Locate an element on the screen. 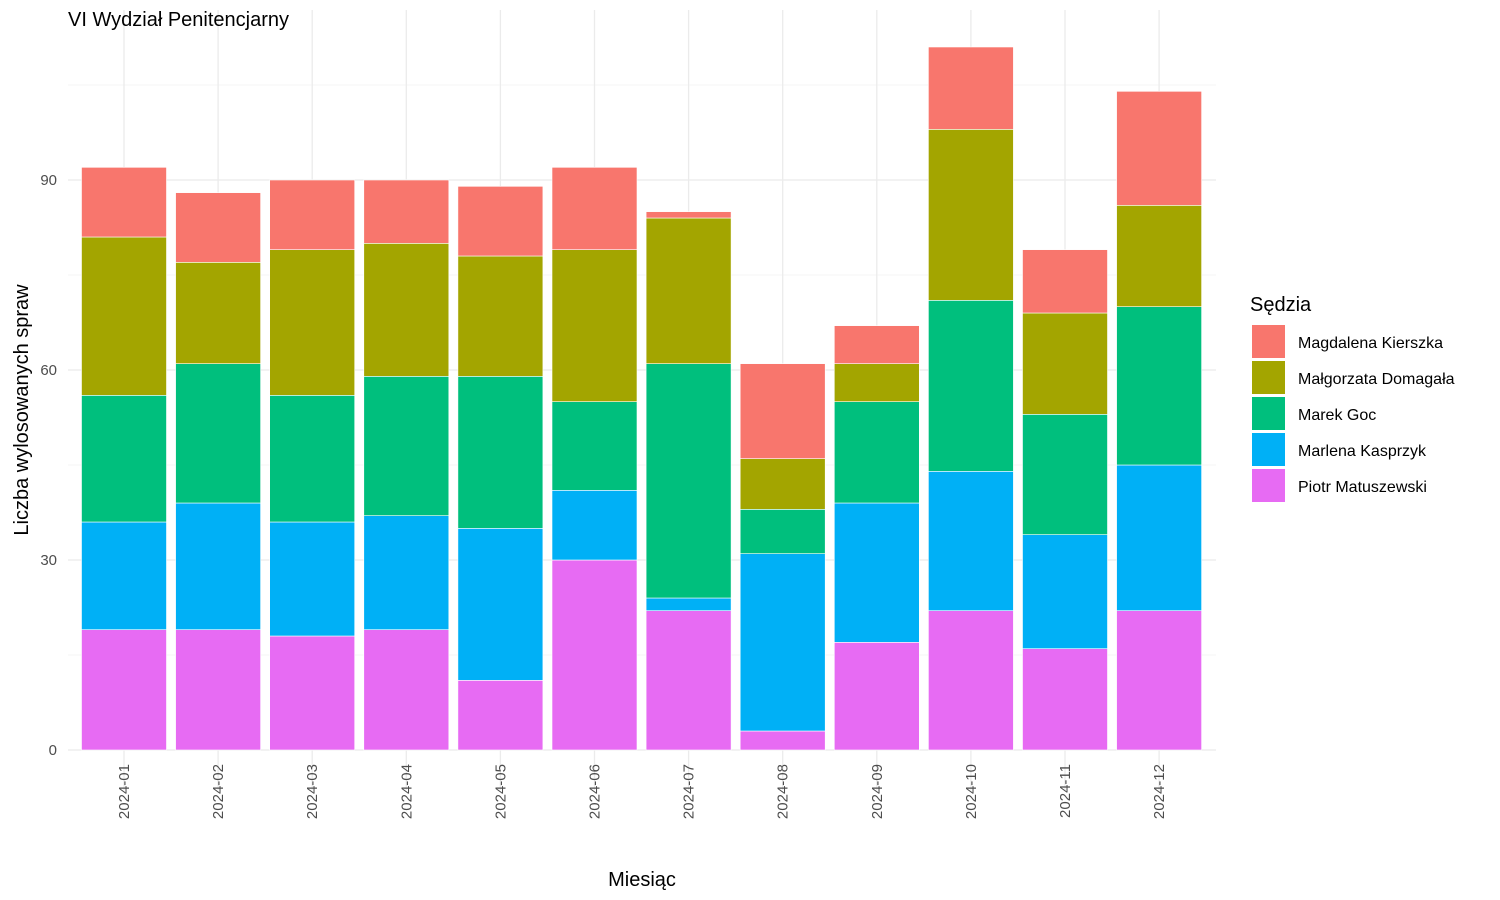 The image size is (1500, 900). x-tick-label: 2024-01 is located at coordinates (124, 791).